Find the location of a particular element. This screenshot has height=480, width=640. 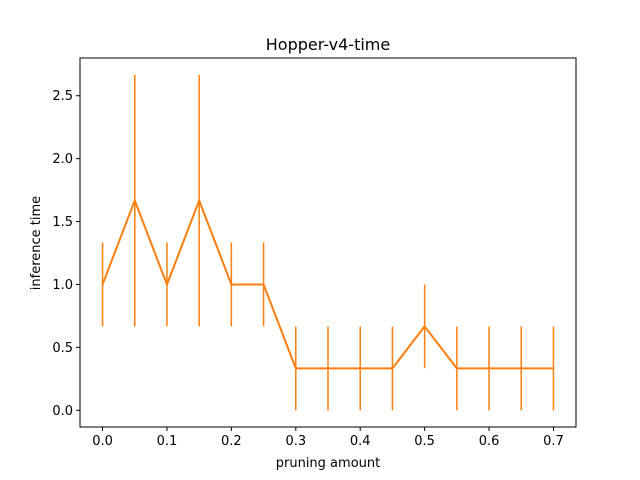

x-tick-label-6: 0.6 is located at coordinates (489, 441).